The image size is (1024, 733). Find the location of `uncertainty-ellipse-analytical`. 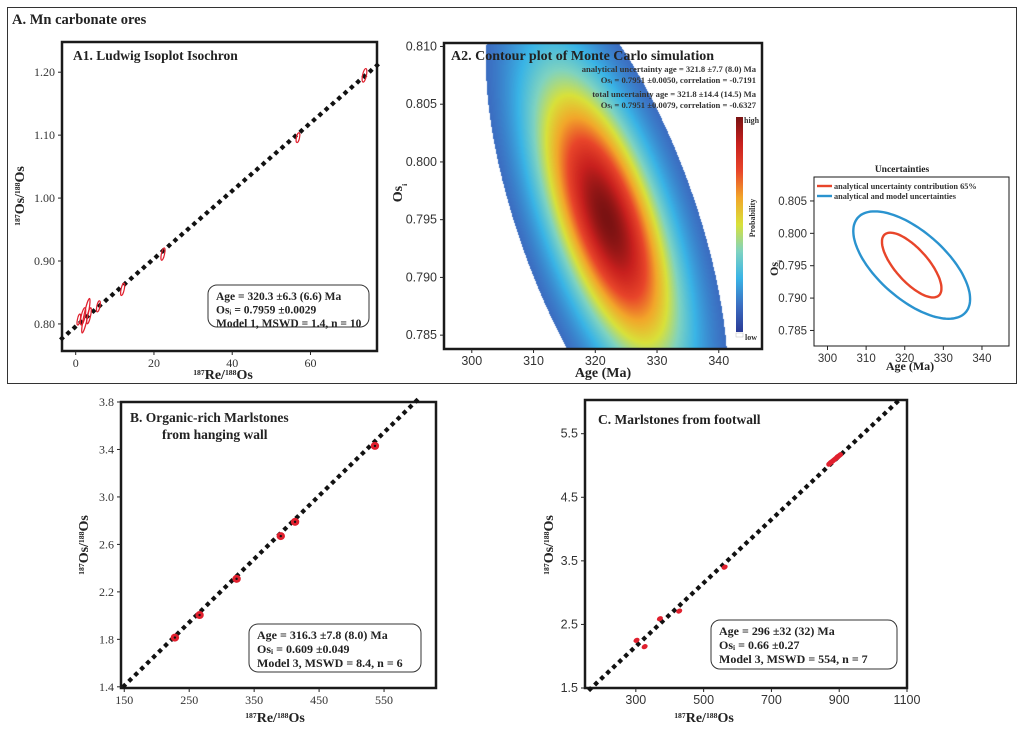

uncertainty-ellipse-analytical is located at coordinates (911, 265).